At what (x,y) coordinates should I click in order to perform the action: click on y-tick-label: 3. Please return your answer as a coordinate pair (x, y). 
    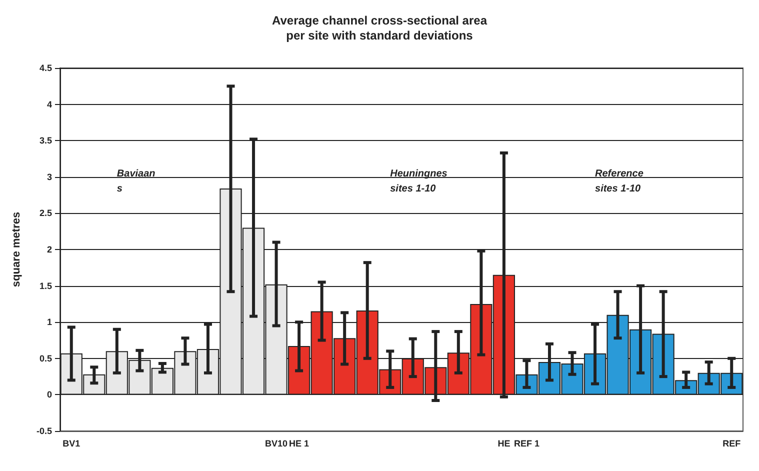
    Looking at the image, I should click on (49, 177).